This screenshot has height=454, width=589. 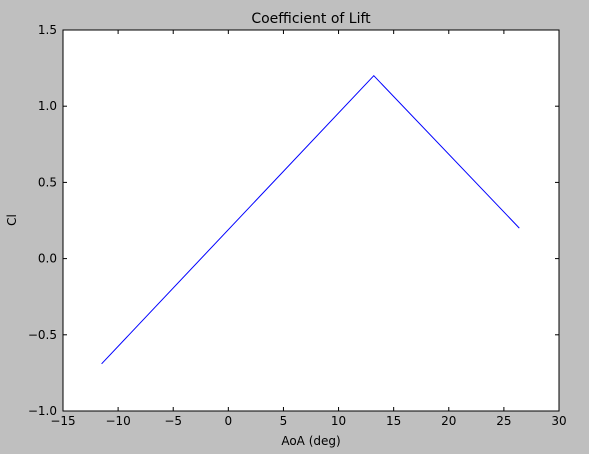 What do you see at coordinates (42, 335) in the screenshot?
I see `y-tick-label: −0.5` at bounding box center [42, 335].